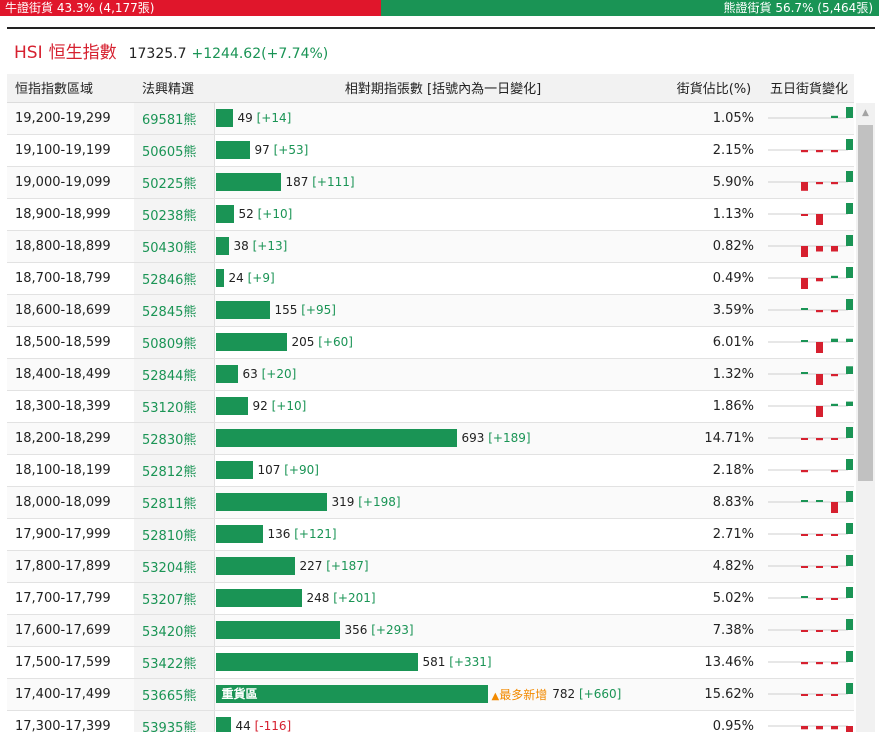 The image size is (879, 732). Describe the element at coordinates (70, 246) in the screenshot. I see `index-range: 18,800-18,899` at that location.